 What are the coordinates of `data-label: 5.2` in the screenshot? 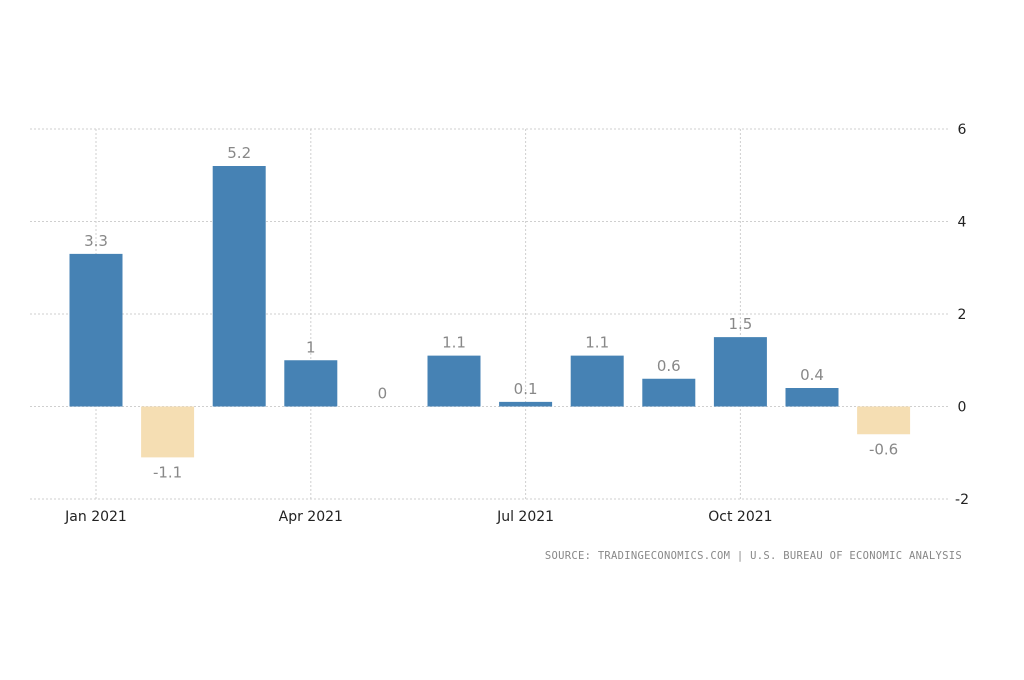 It's located at (239, 153).